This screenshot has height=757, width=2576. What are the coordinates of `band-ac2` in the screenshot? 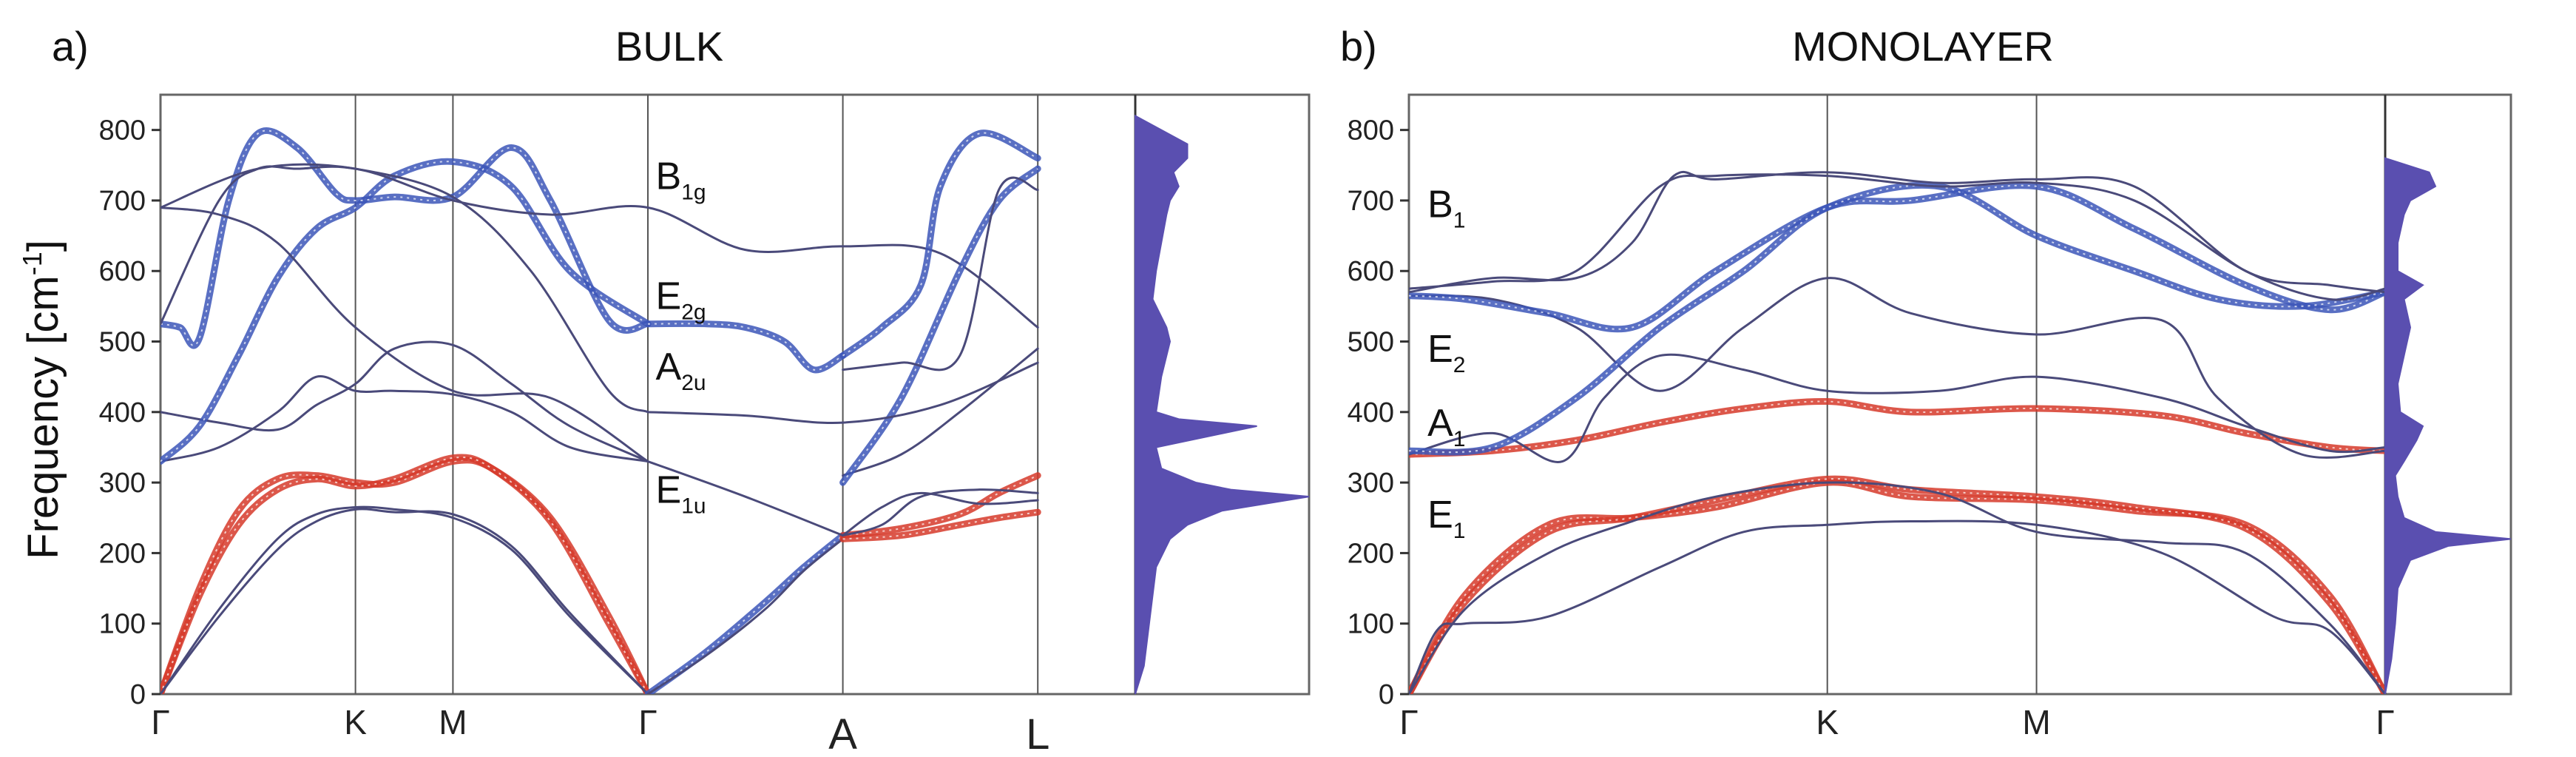 It's located at (1897, 584).